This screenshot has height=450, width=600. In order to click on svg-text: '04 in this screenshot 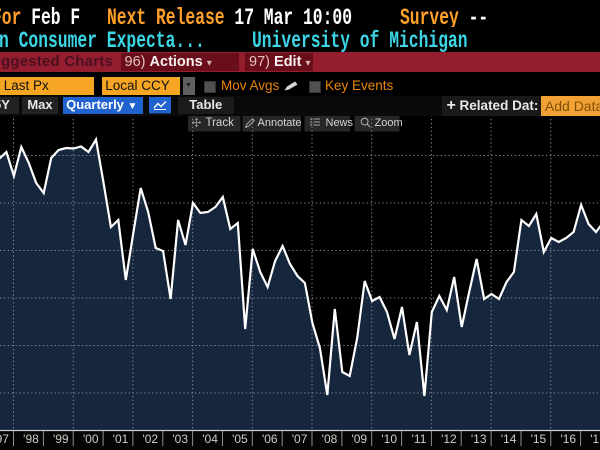, I will do `click(210, 439)`.